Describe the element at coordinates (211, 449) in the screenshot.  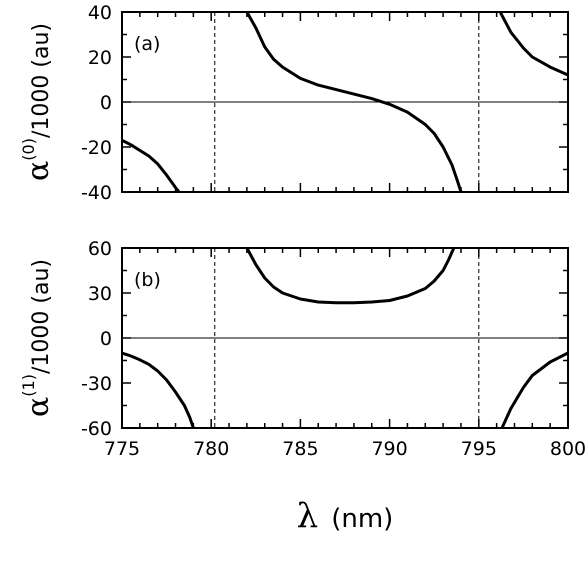
I see `x-tick-label: 780` at that location.